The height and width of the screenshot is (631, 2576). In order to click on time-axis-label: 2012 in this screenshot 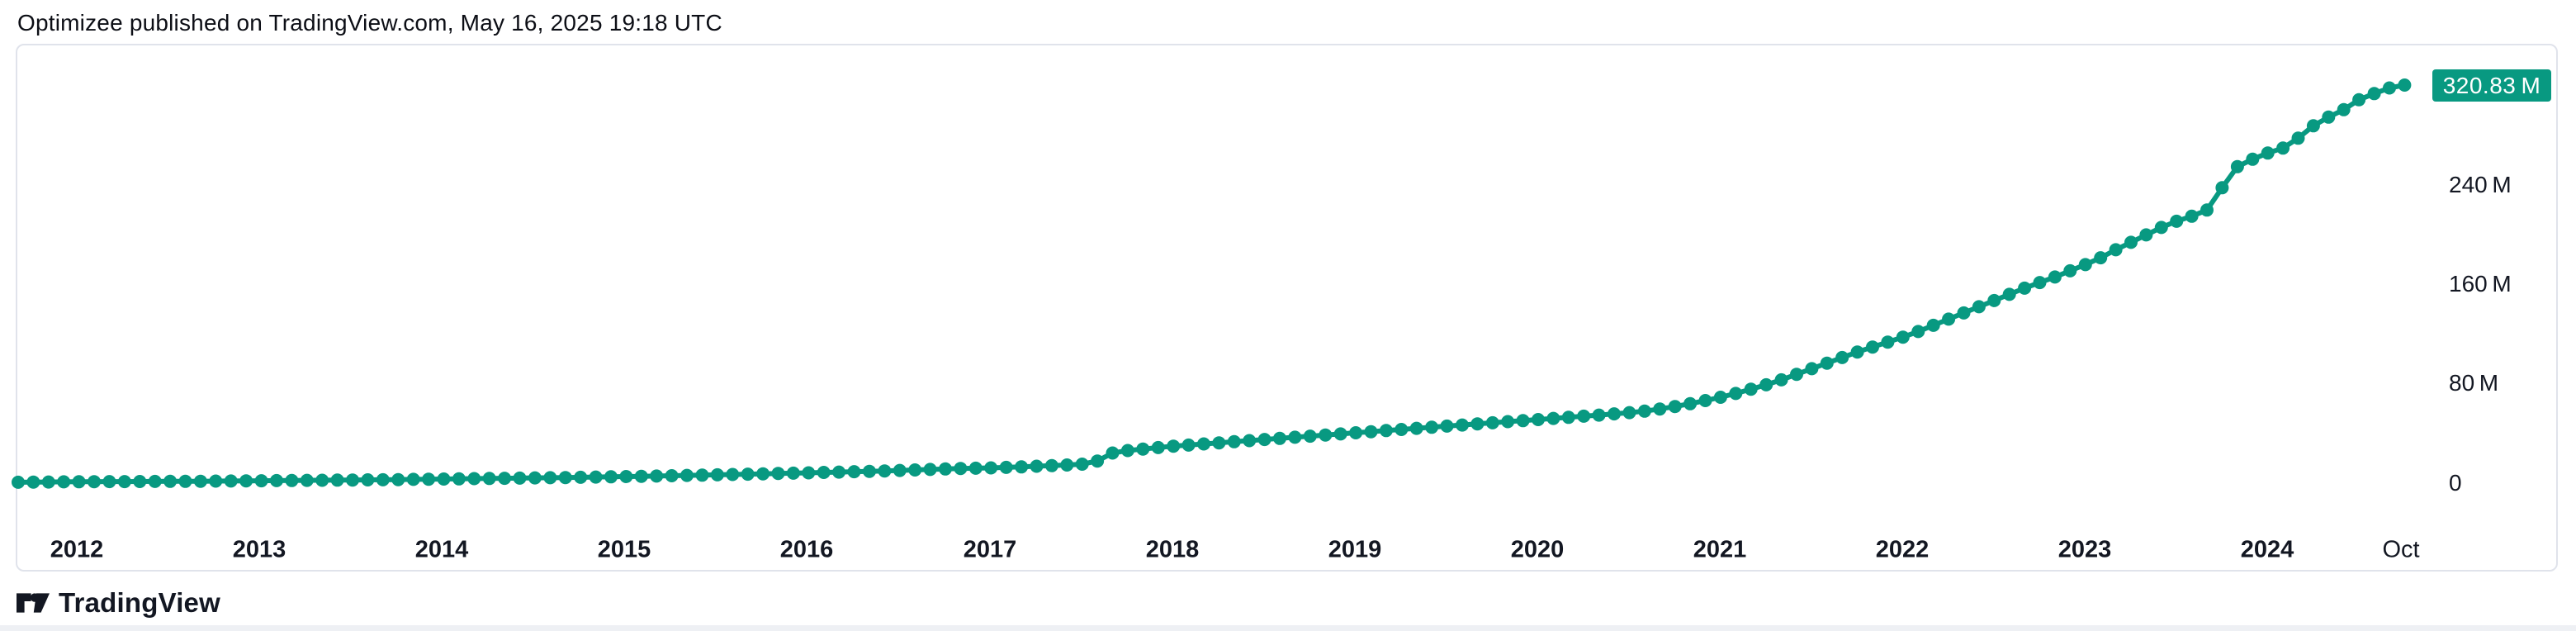, I will do `click(77, 549)`.